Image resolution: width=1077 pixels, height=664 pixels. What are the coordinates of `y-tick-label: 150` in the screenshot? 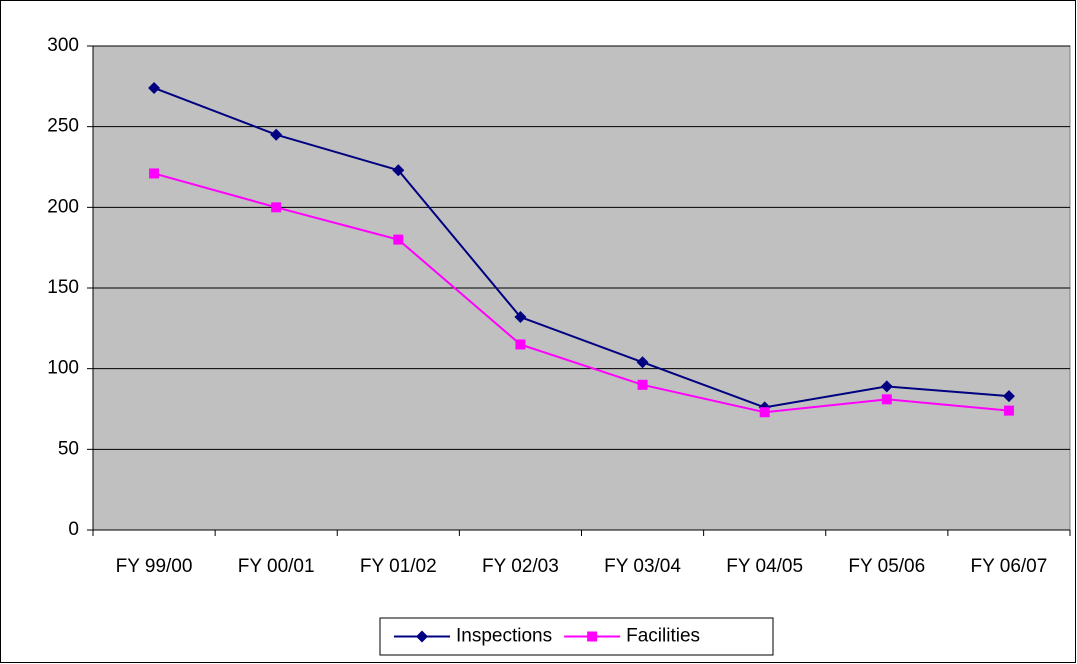 It's located at (63, 287).